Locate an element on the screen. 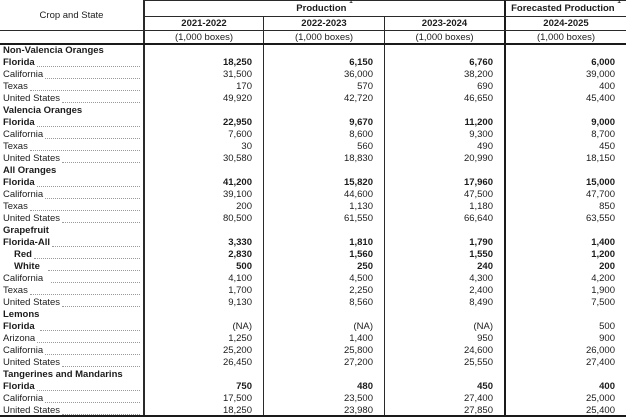 Image resolution: width=626 pixels, height=417 pixels. value-cell-2023-2024: 20,990 is located at coordinates (444, 159).